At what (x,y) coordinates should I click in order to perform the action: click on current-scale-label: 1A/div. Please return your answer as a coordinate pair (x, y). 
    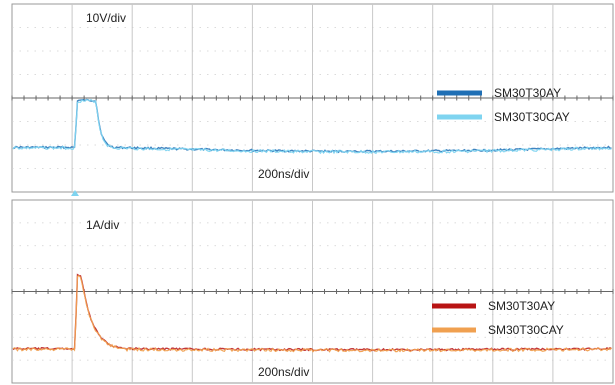
    Looking at the image, I should click on (102, 225).